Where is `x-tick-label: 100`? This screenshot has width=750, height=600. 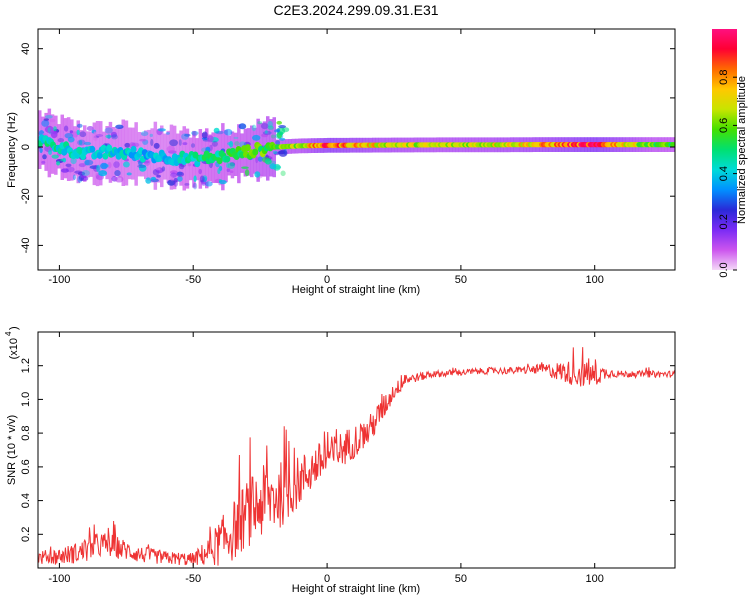 x-tick-label: 100 is located at coordinates (595, 280).